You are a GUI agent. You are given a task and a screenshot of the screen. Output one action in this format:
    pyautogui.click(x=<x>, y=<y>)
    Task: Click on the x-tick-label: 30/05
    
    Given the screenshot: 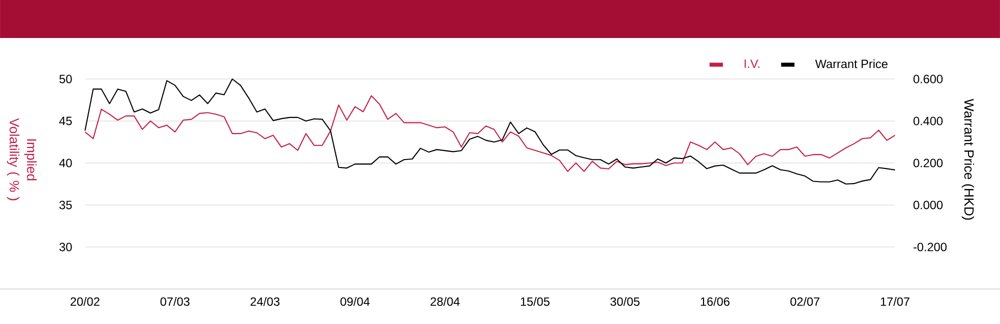 What is the action you would take?
    pyautogui.click(x=625, y=301)
    